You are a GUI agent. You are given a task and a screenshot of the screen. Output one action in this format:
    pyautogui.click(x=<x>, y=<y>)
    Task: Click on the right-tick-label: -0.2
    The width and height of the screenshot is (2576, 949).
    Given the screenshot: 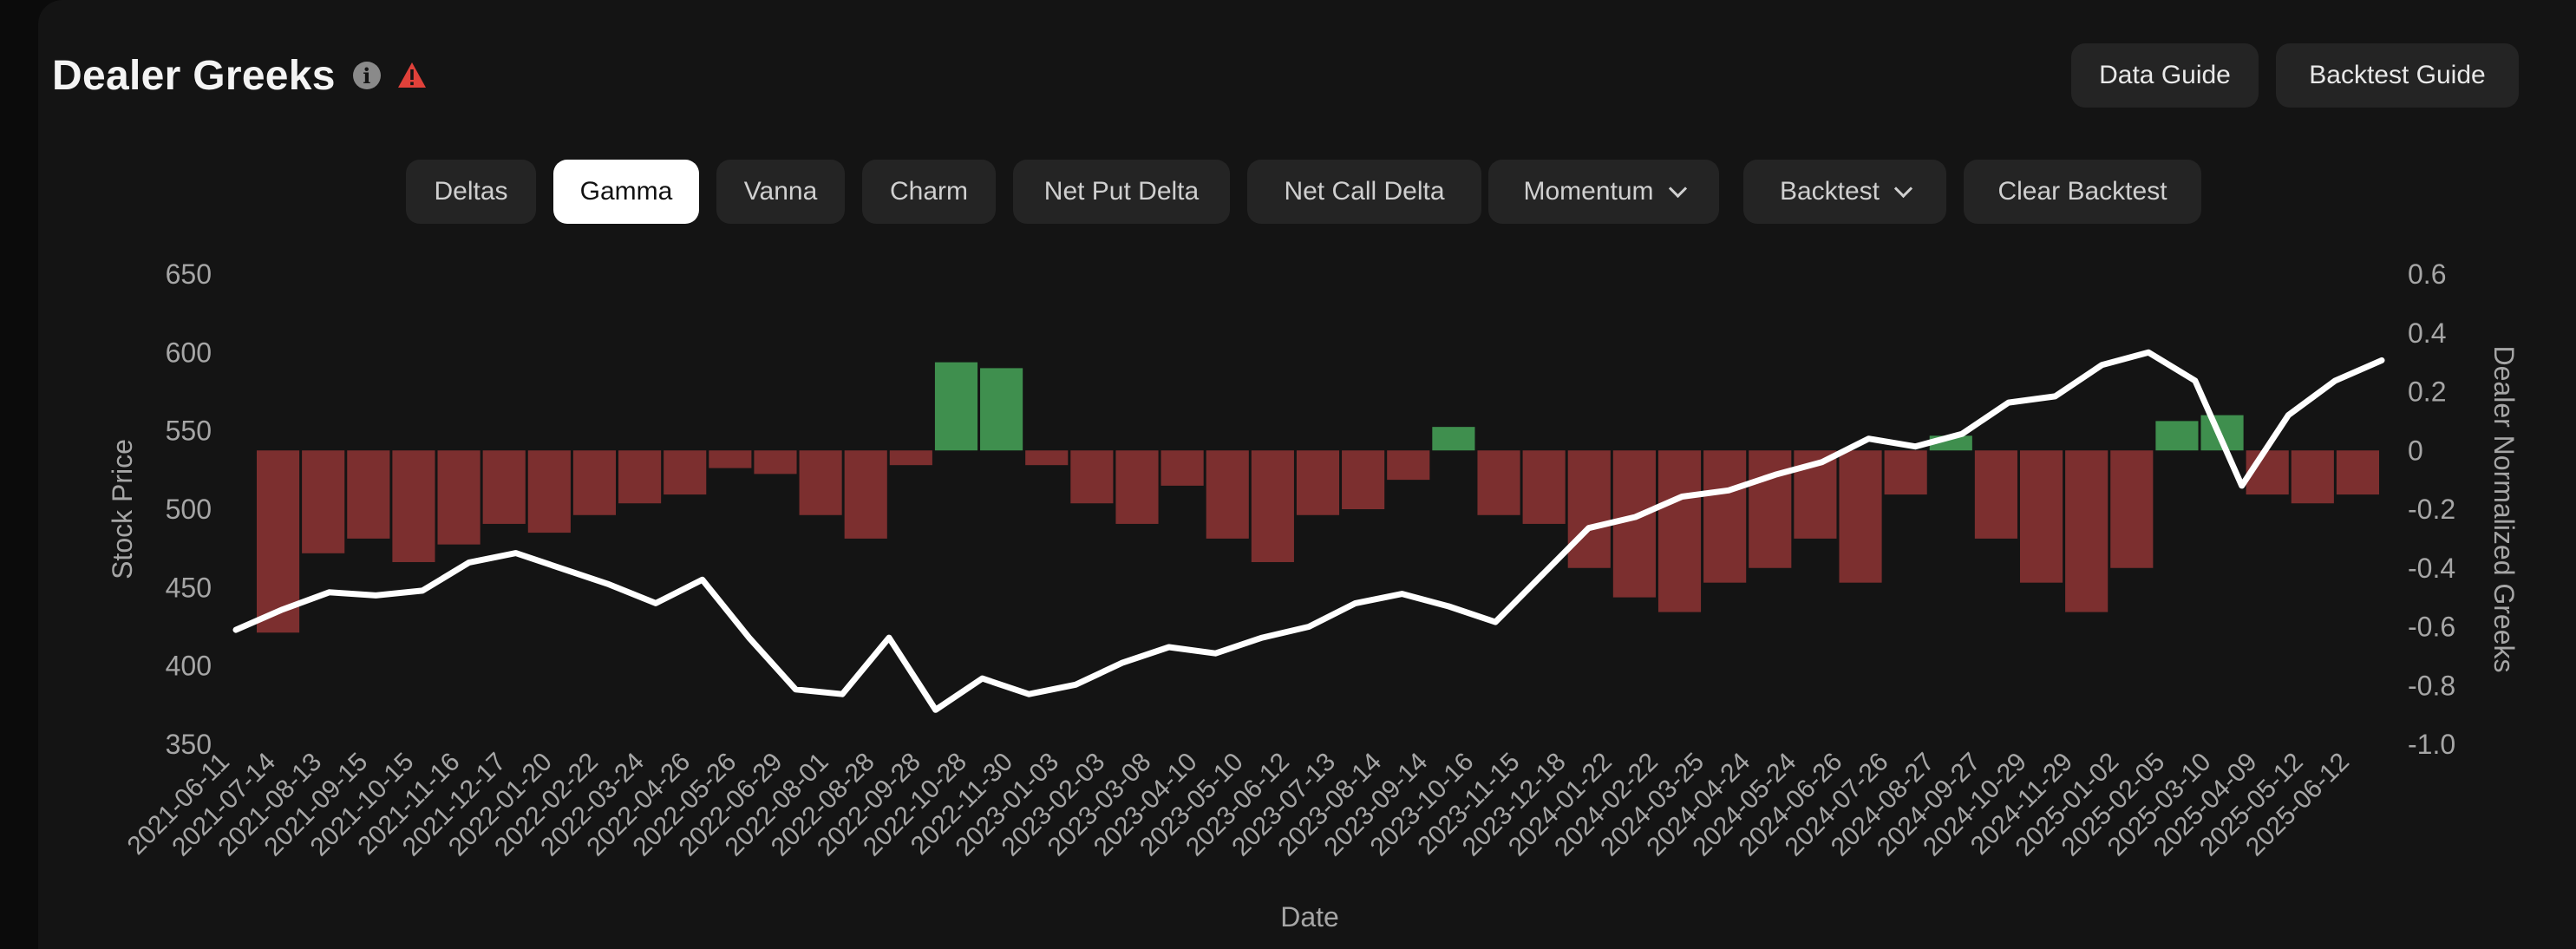 What is the action you would take?
    pyautogui.click(x=2431, y=509)
    